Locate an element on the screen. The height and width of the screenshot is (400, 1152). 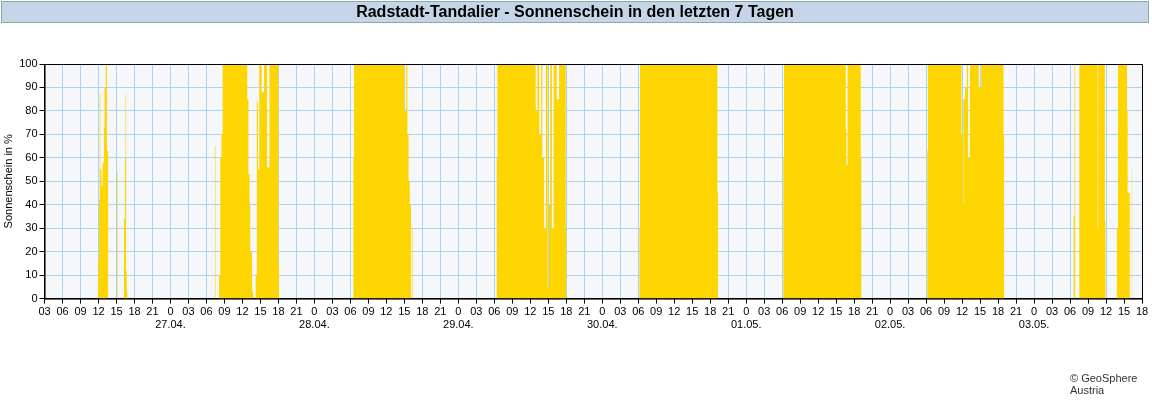
y-tick-label: 70 is located at coordinates (31, 133).